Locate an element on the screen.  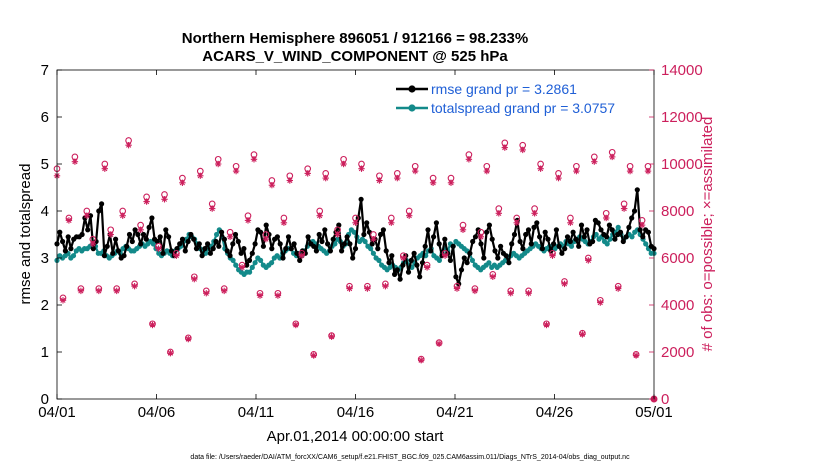
y-right-tick-label: 6000 is located at coordinates (677, 258).